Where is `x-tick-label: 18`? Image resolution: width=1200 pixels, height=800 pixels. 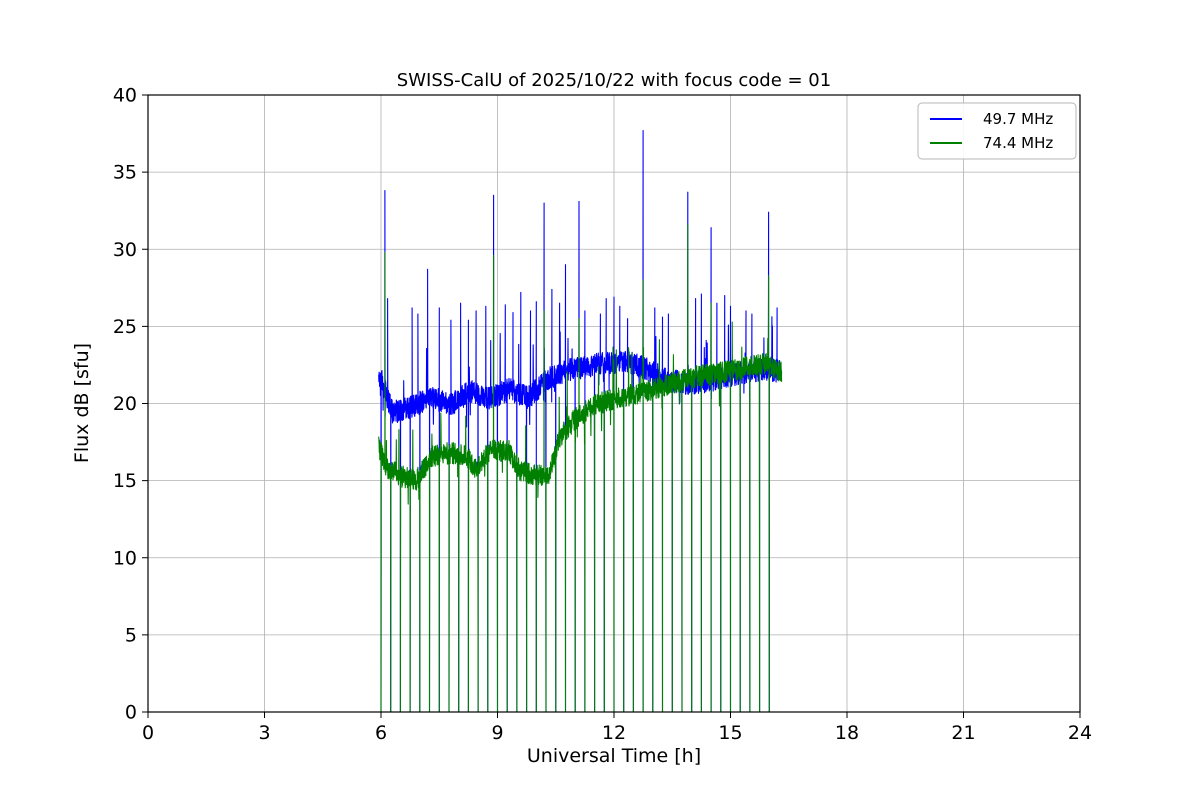 x-tick-label: 18 is located at coordinates (847, 733).